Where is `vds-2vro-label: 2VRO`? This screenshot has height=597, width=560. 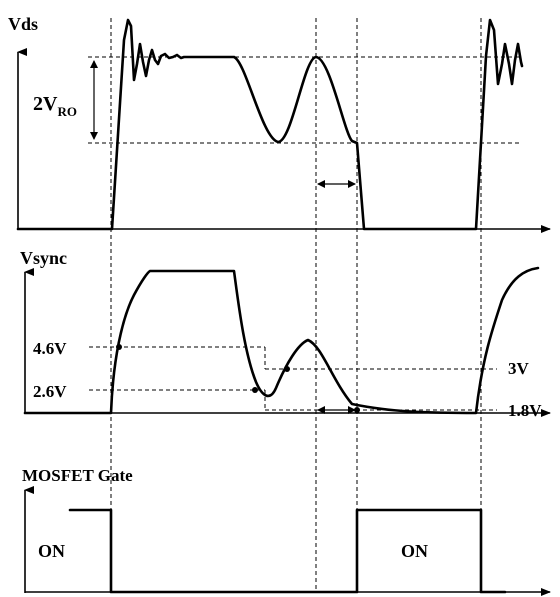
vds-2vro-label: 2VRO is located at coordinates (55, 106).